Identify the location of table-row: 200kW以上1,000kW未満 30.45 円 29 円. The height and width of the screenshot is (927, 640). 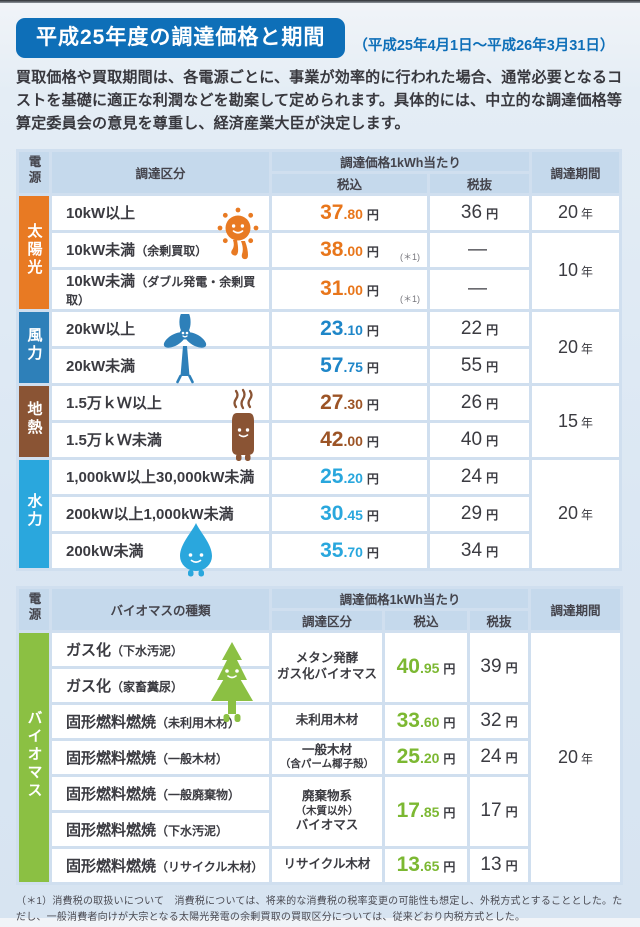
(319, 513).